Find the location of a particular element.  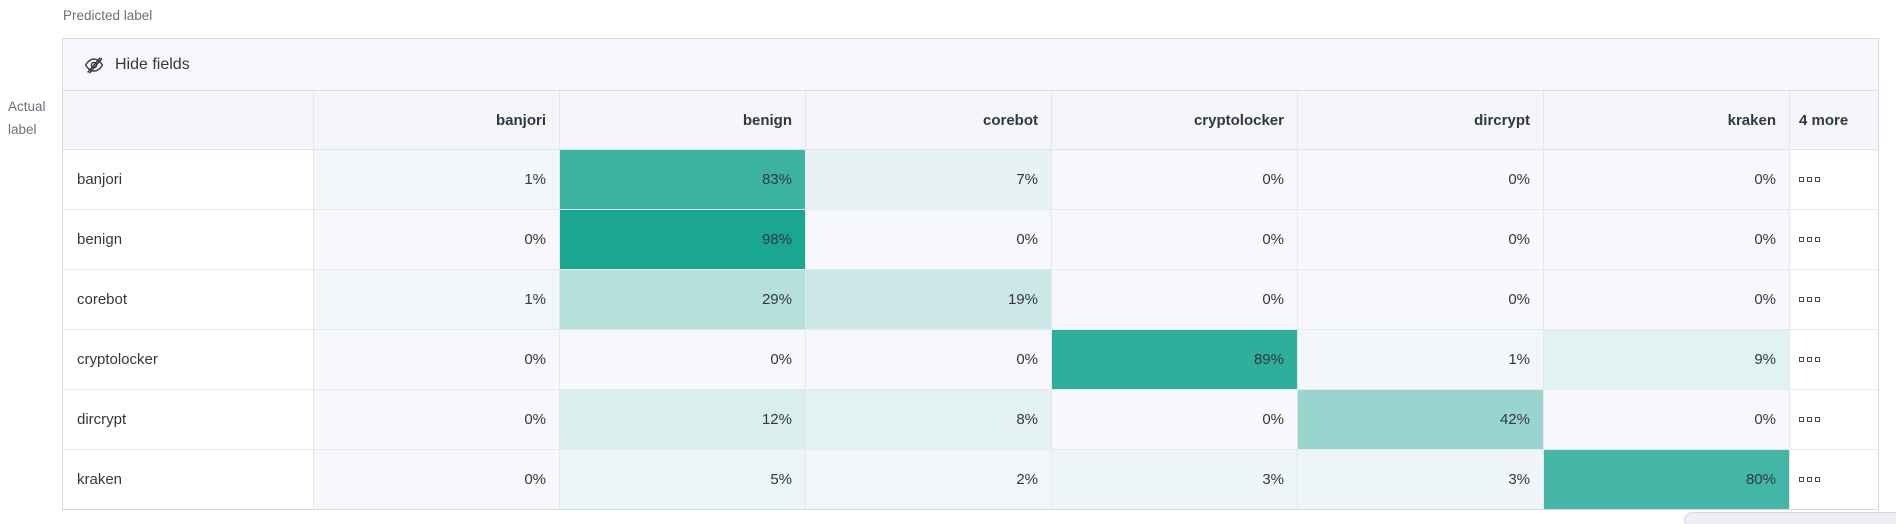

matrix-cell-benign-kraken: 0% is located at coordinates (1667, 239).